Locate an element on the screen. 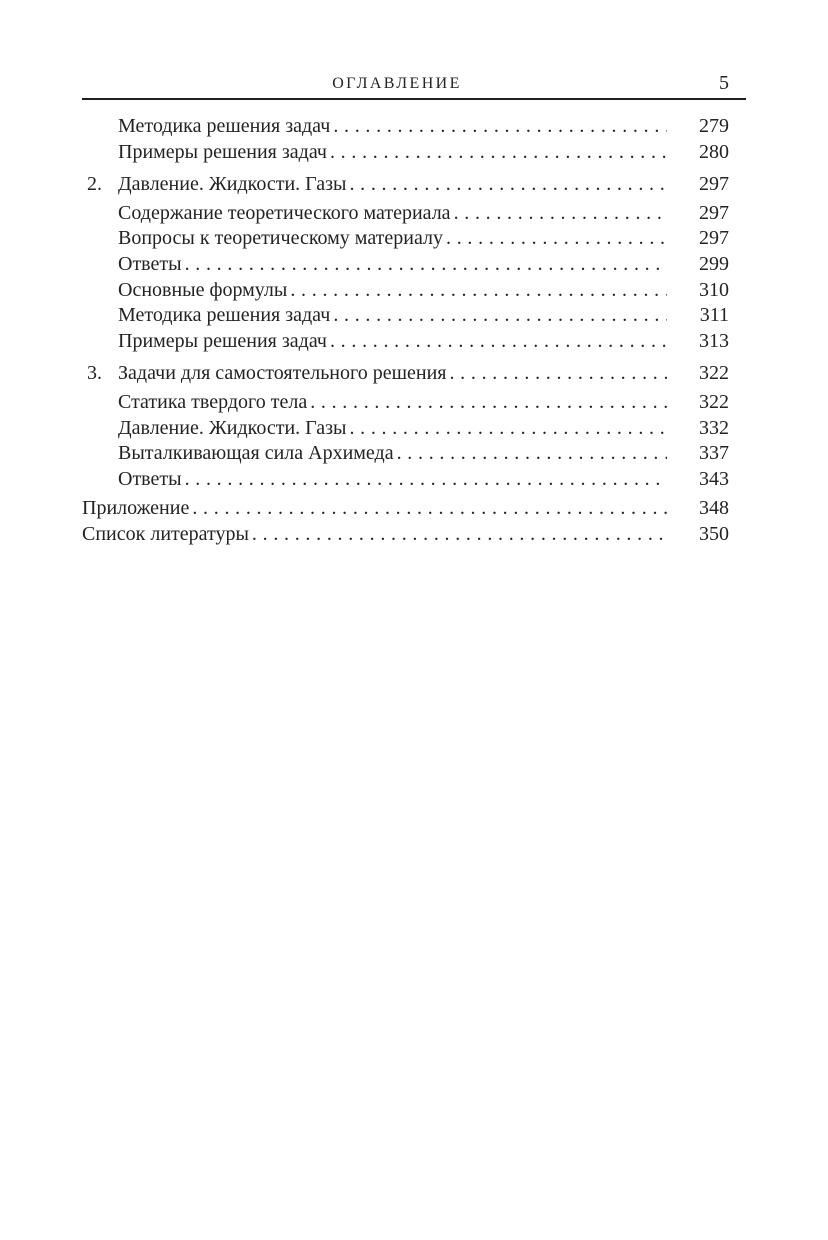  toc-entry: Ответы 343 is located at coordinates (414, 480).